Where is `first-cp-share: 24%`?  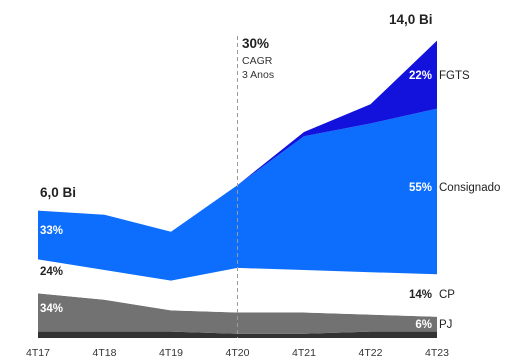 first-cp-share: 24% is located at coordinates (51, 272).